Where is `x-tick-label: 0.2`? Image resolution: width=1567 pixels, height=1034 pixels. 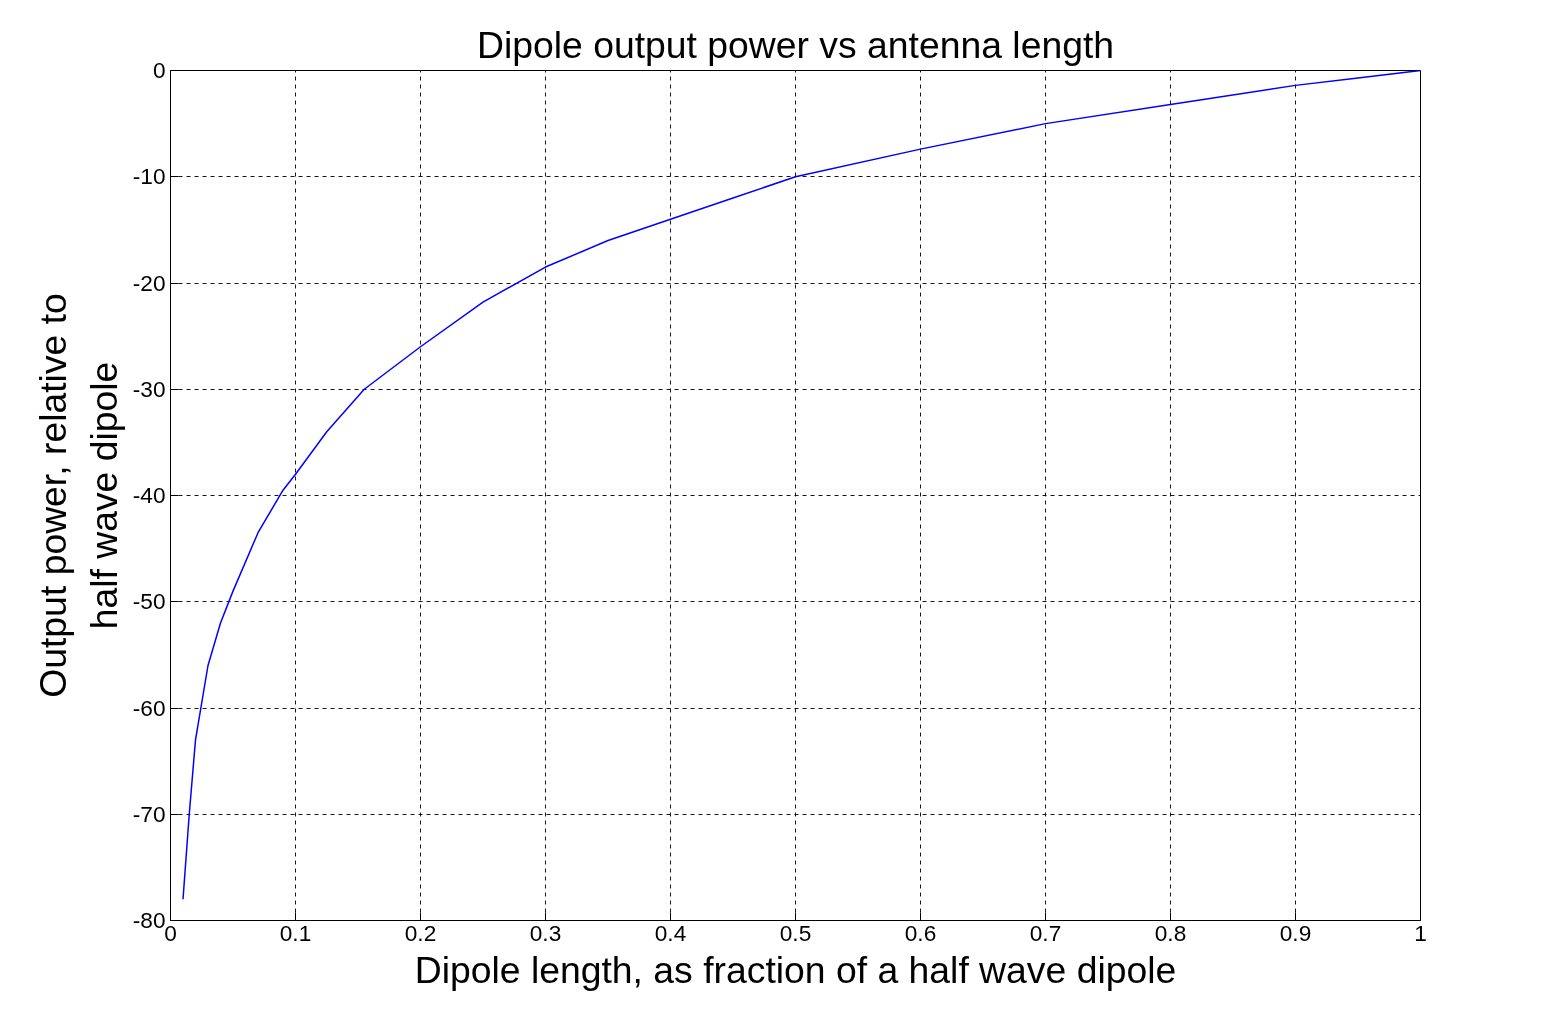
x-tick-label: 0.2 is located at coordinates (420, 932).